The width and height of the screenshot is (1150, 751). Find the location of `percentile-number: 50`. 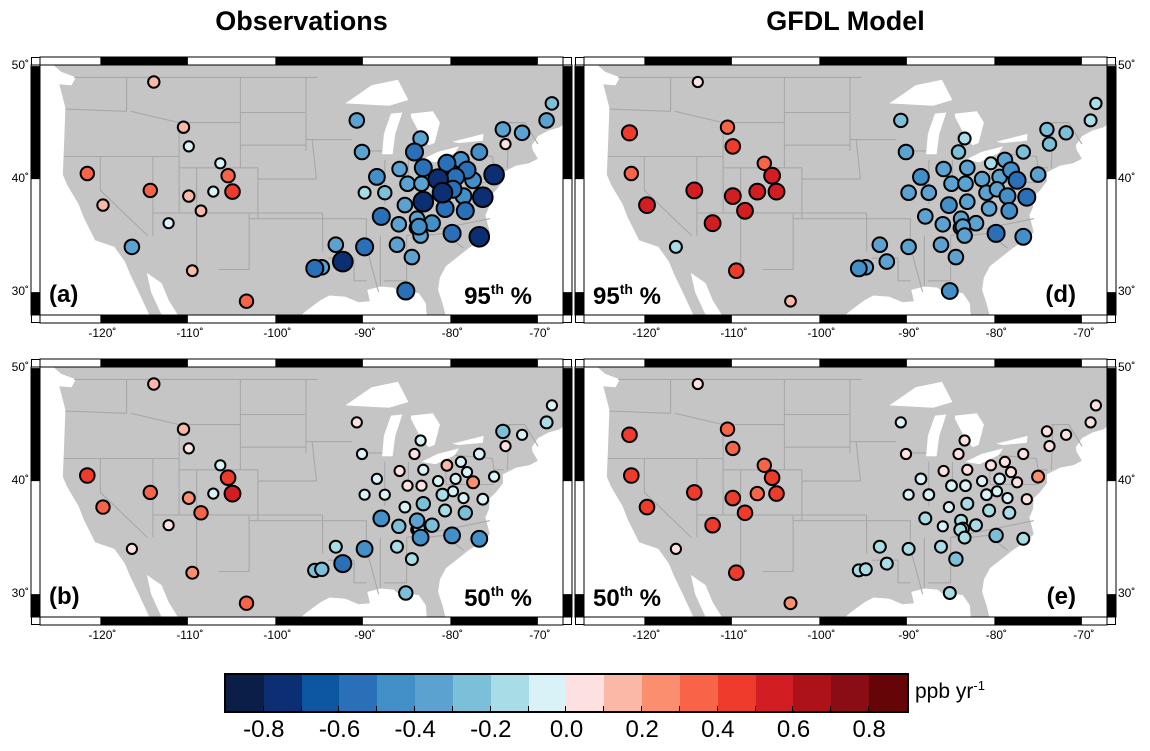

percentile-number: 50 is located at coordinates (606, 598).